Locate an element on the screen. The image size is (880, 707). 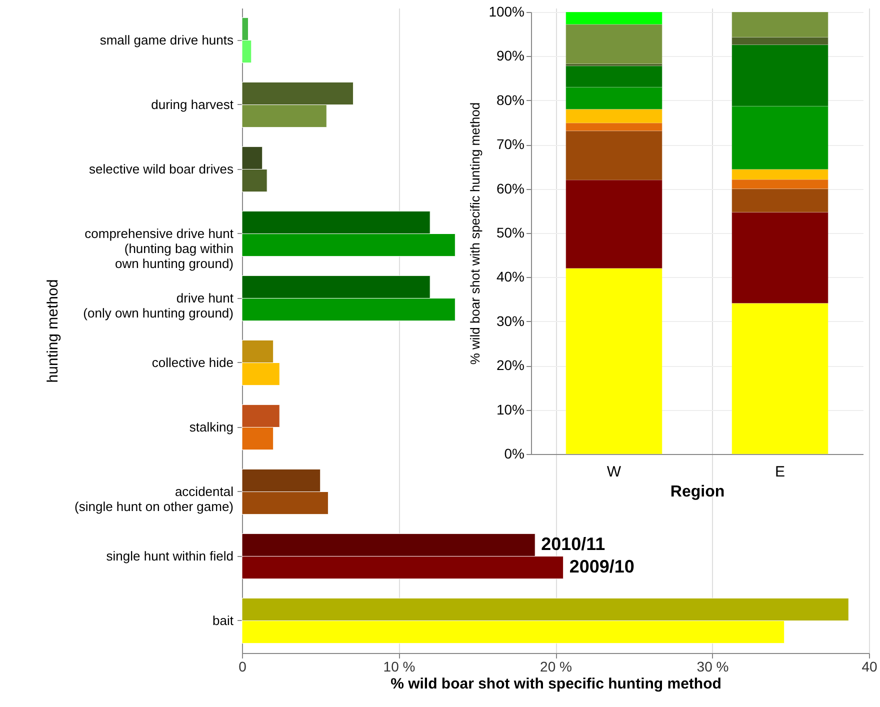
y-tick-label: collective hide is located at coordinates (193, 362).